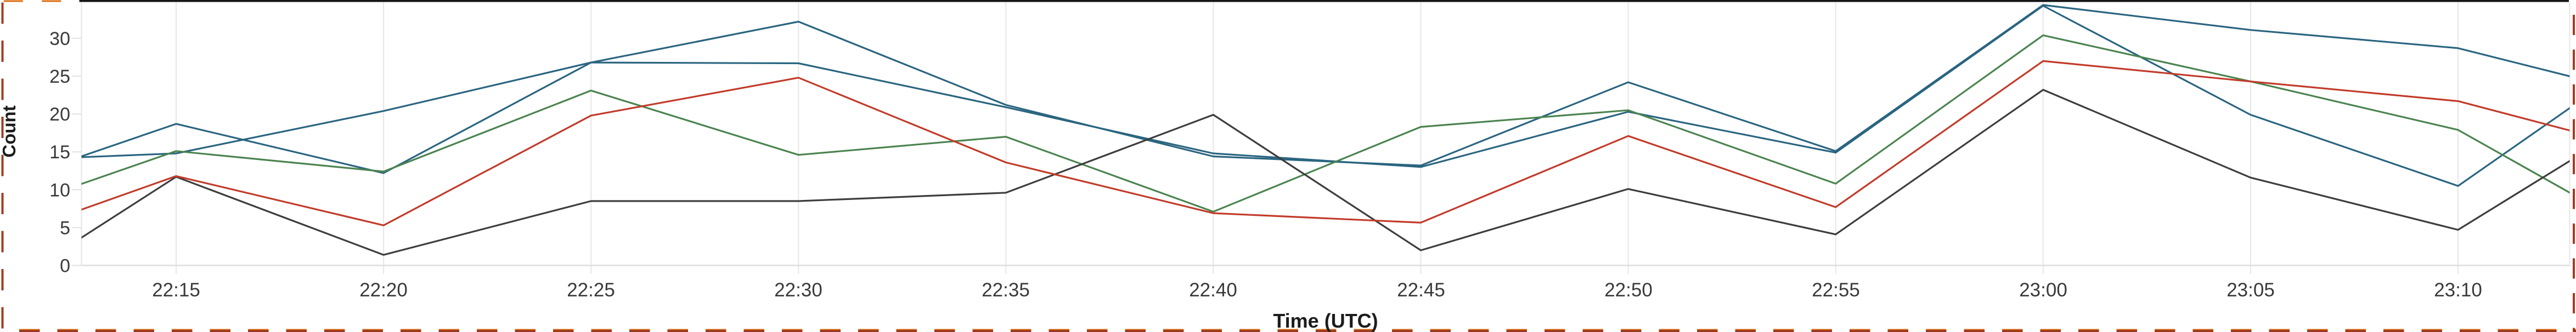 The height and width of the screenshot is (332, 2576). I want to click on svg-text: 30, so click(60, 38).